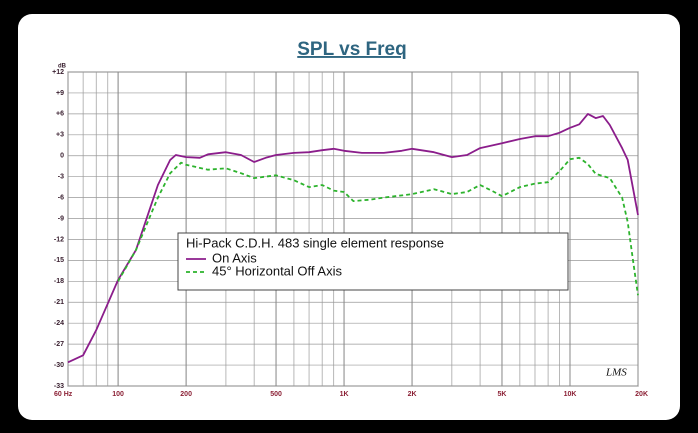  Describe the element at coordinates (234, 257) in the screenshot. I see `legend-label: On Axis` at that location.